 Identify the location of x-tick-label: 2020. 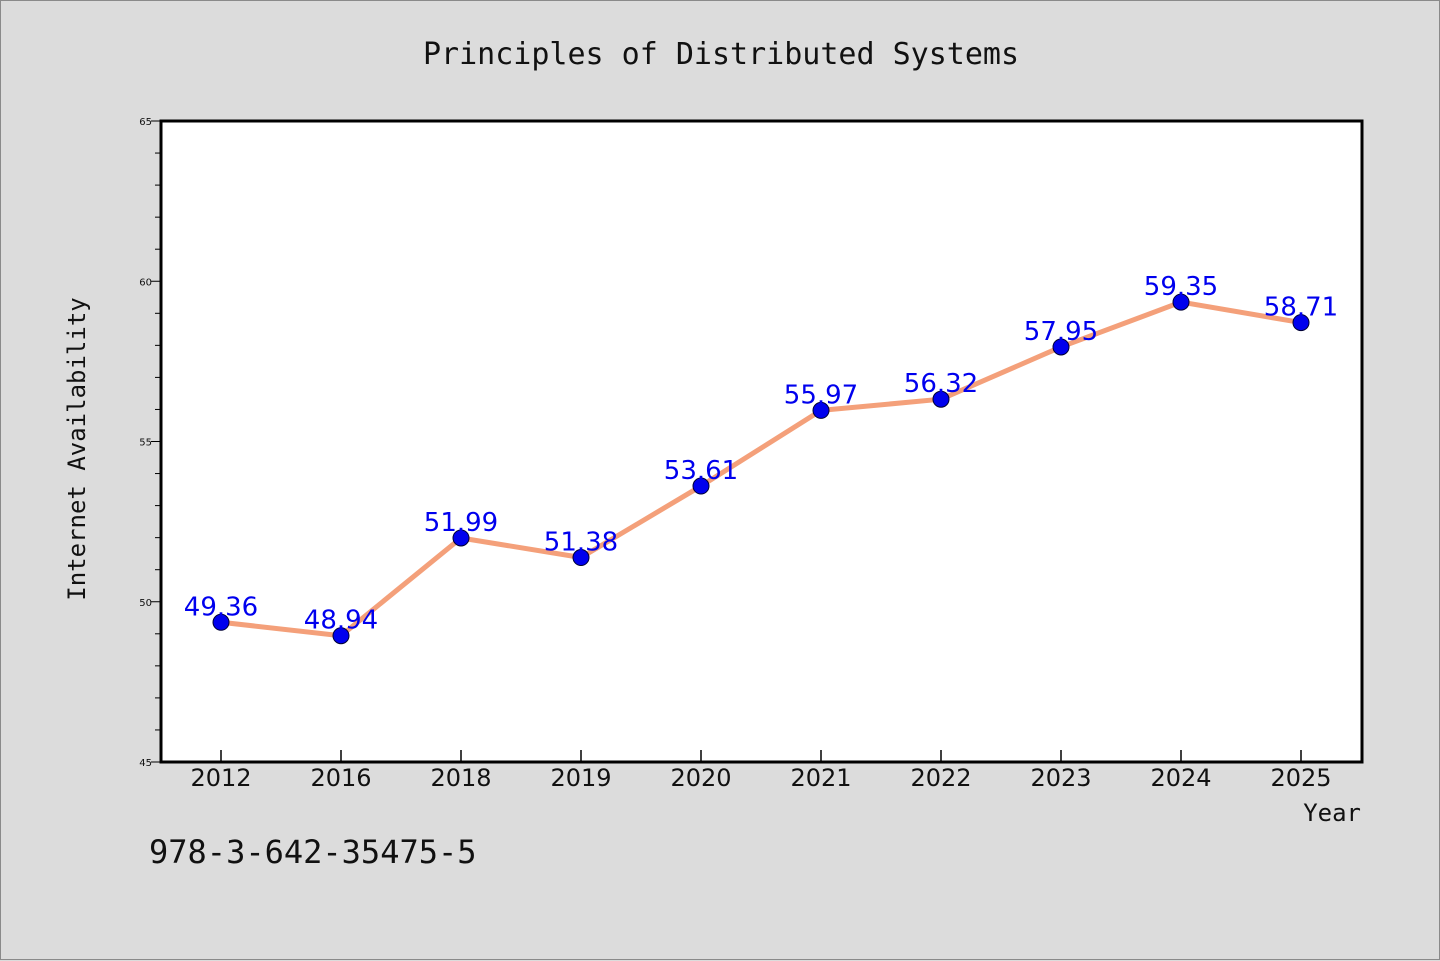
(700, 778).